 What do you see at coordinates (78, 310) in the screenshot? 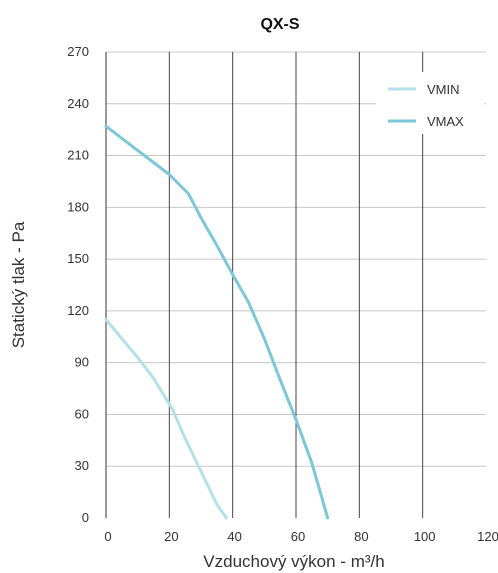
I see `y-tick-label: 120` at bounding box center [78, 310].